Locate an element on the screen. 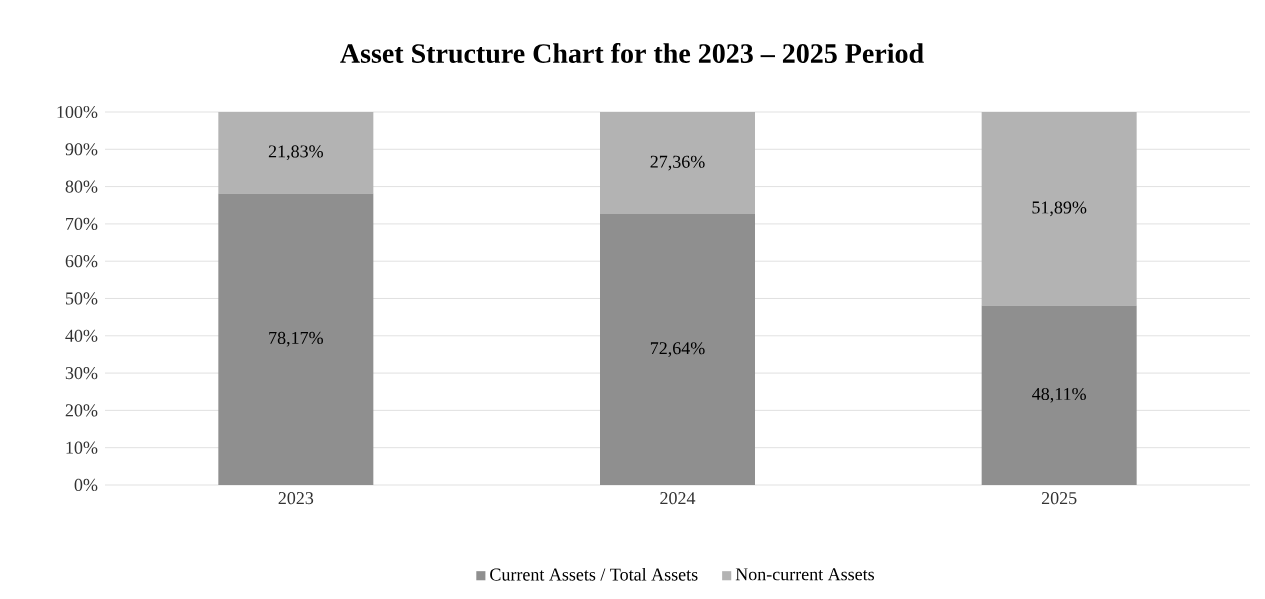  y-tick-label: 40% is located at coordinates (81, 335).